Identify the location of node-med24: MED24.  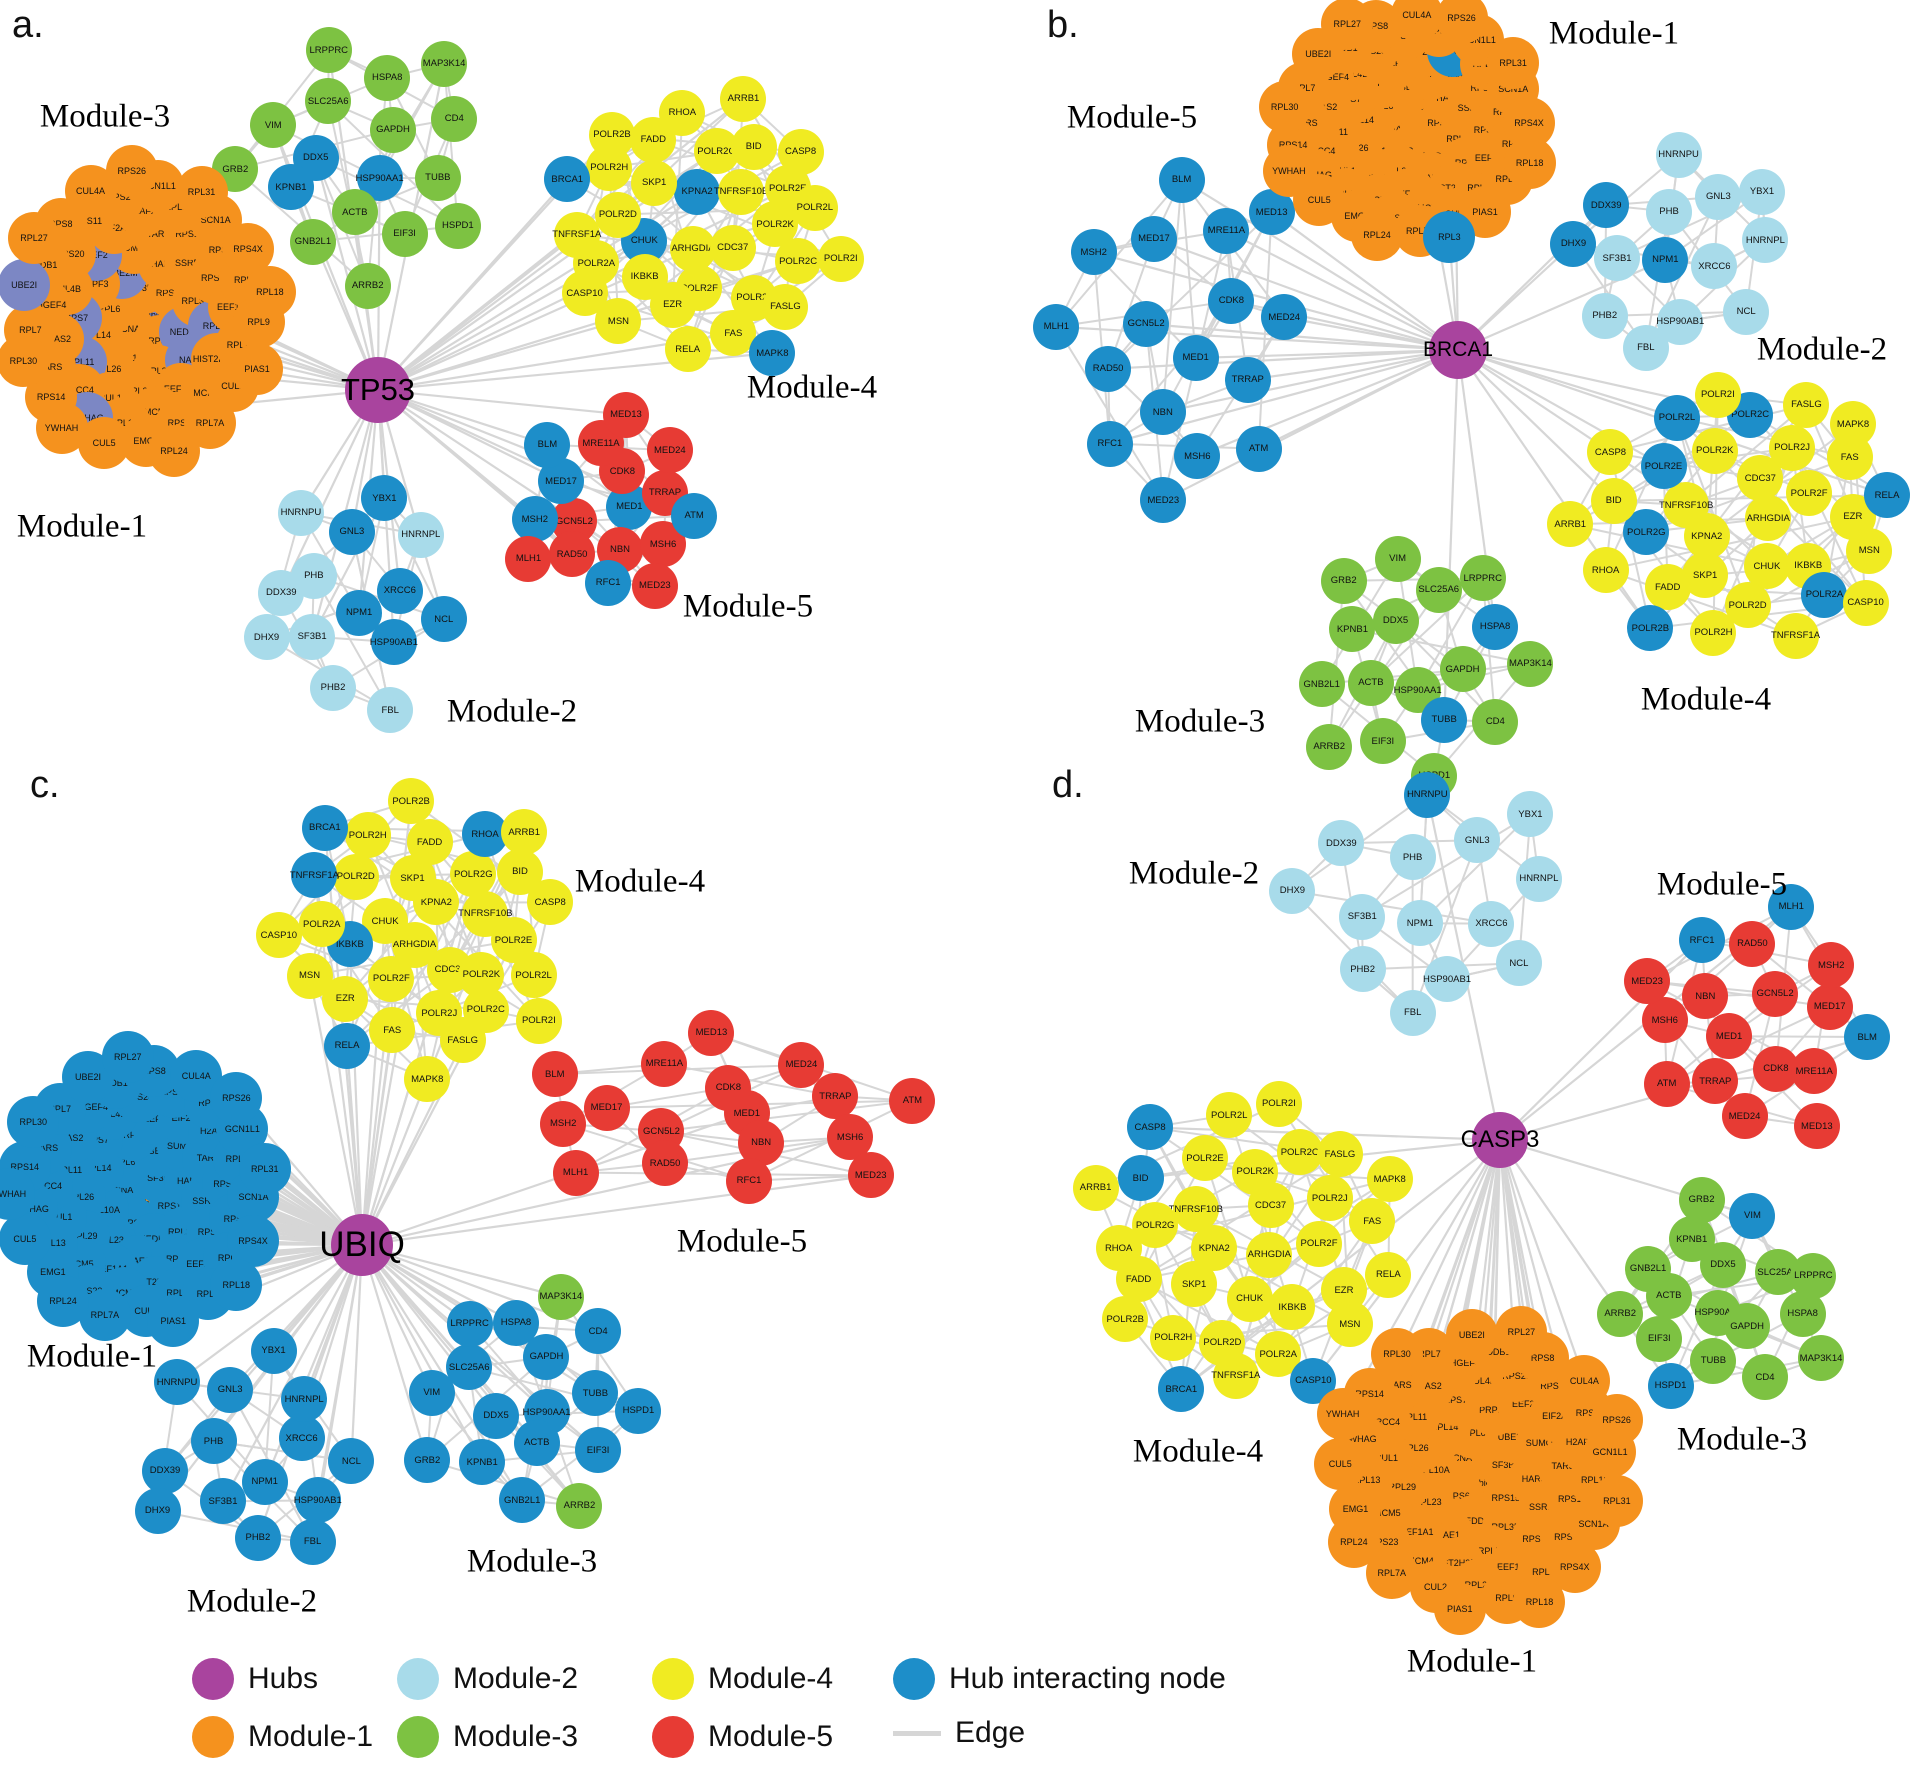
(669, 450).